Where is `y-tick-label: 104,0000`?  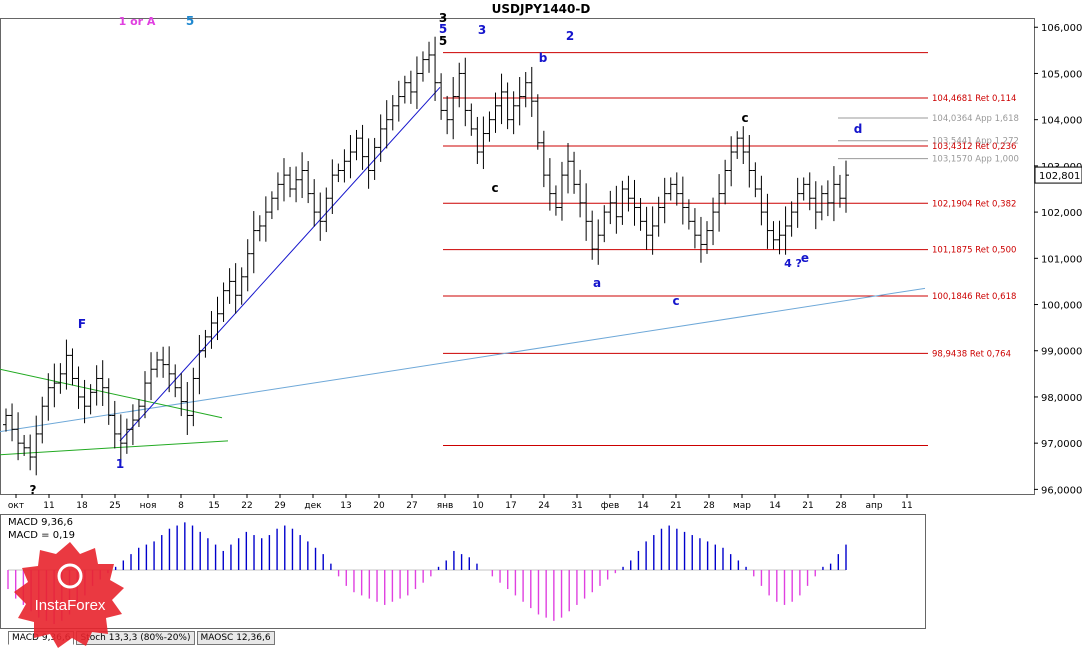
y-tick-label: 104,0000 is located at coordinates (1061, 121).